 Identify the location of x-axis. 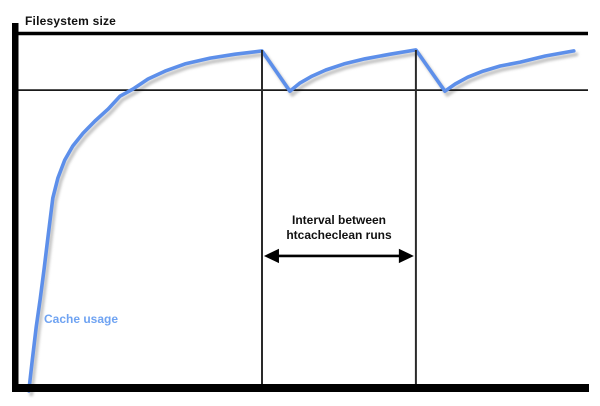
(300, 388).